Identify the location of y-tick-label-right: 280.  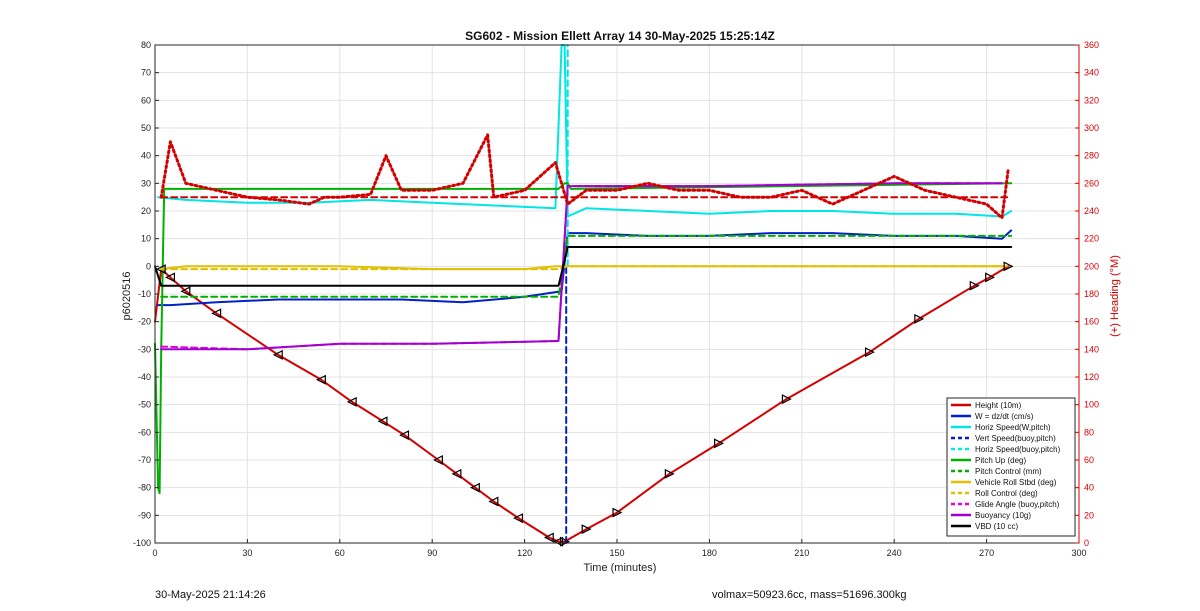
(1091, 156).